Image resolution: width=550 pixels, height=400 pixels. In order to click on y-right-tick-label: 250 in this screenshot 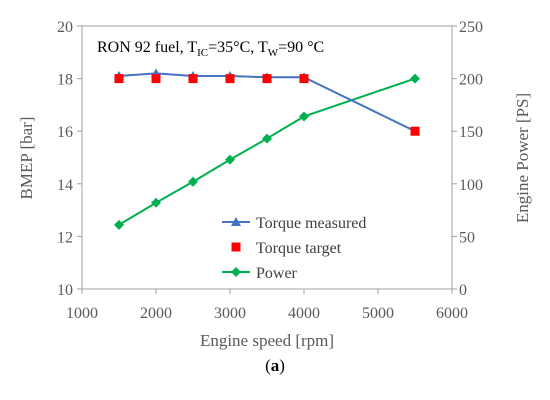, I will do `click(471, 27)`.